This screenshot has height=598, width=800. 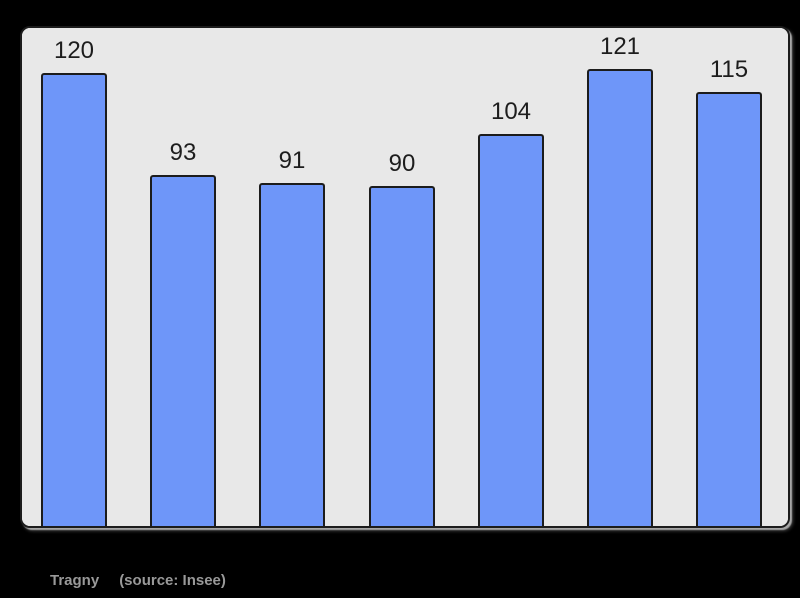 I want to click on bar-value-label: 120, so click(x=74, y=50).